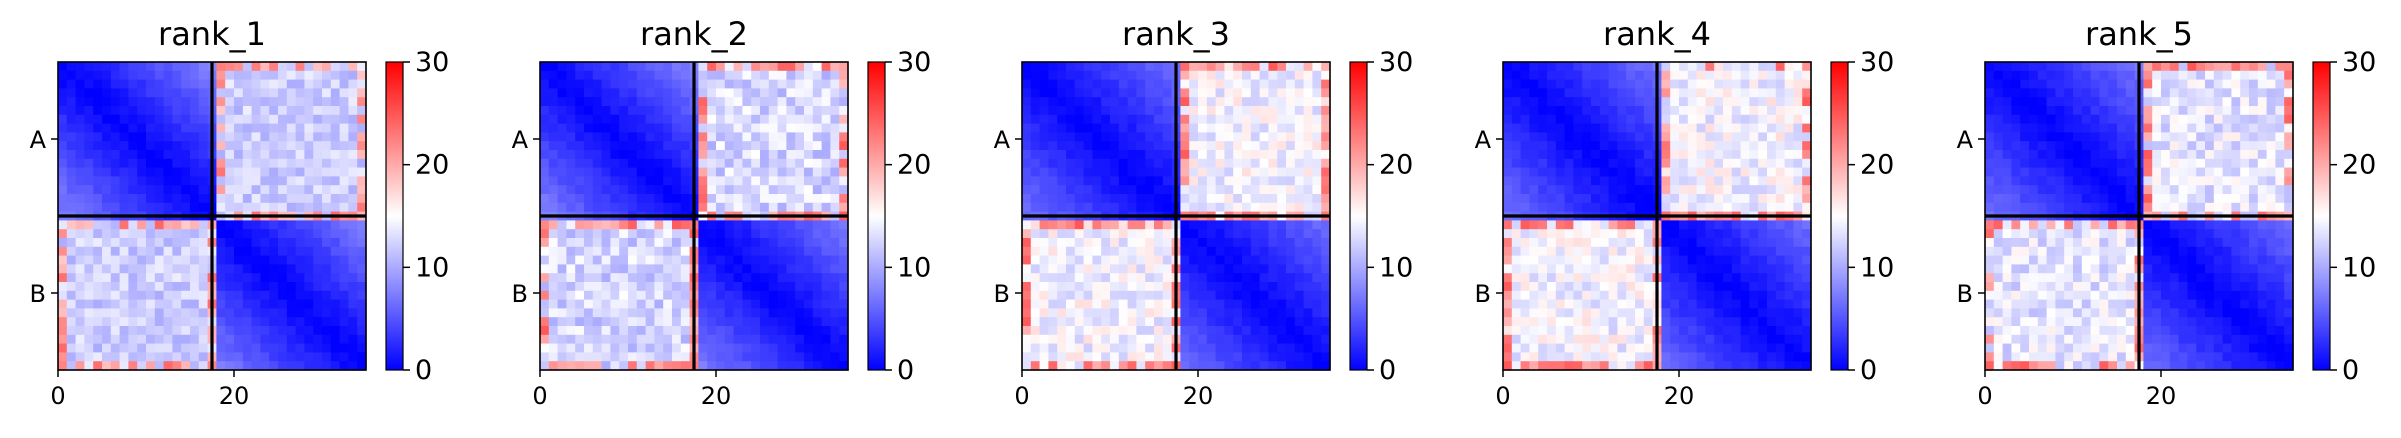  Describe the element at coordinates (38, 294) in the screenshot. I see `y-tick-label: B` at that location.